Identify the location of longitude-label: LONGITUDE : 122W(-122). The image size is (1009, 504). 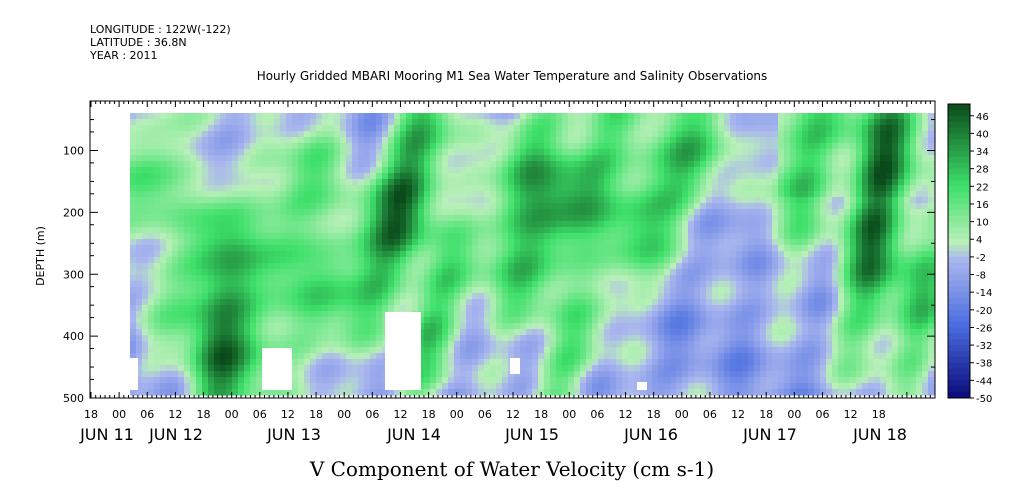
(160, 29).